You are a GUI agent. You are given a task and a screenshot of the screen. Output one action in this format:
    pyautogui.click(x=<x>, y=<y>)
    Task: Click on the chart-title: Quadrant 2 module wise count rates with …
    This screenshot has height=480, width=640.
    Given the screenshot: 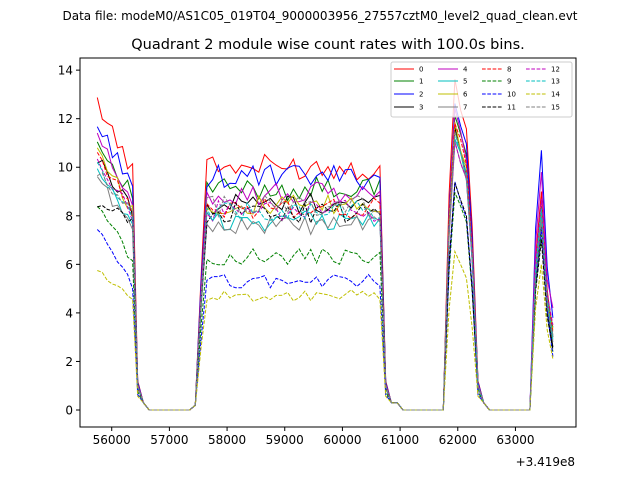 What is the action you would take?
    pyautogui.click(x=328, y=45)
    